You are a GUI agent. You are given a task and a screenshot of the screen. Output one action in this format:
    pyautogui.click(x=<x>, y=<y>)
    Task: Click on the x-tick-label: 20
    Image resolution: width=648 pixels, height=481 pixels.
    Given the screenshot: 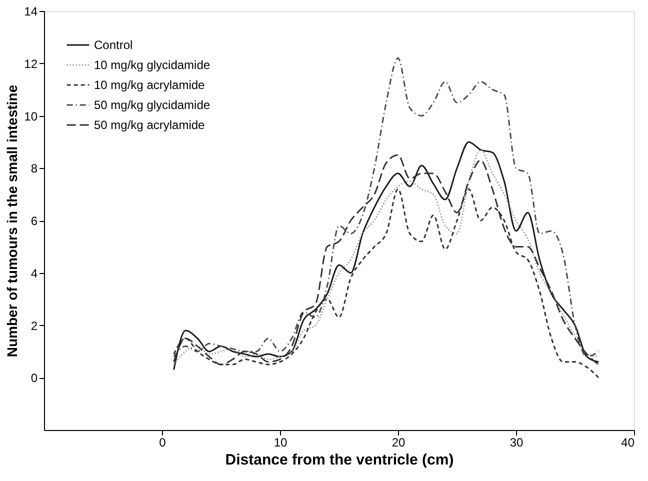 What is the action you would take?
    pyautogui.click(x=399, y=443)
    